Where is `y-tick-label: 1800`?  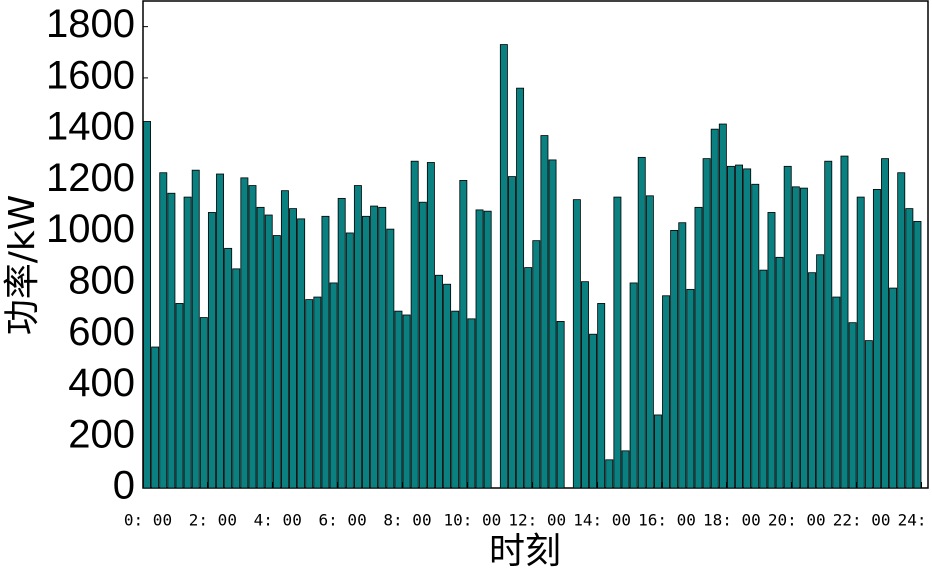
y-tick-label: 1800 is located at coordinates (90, 24).